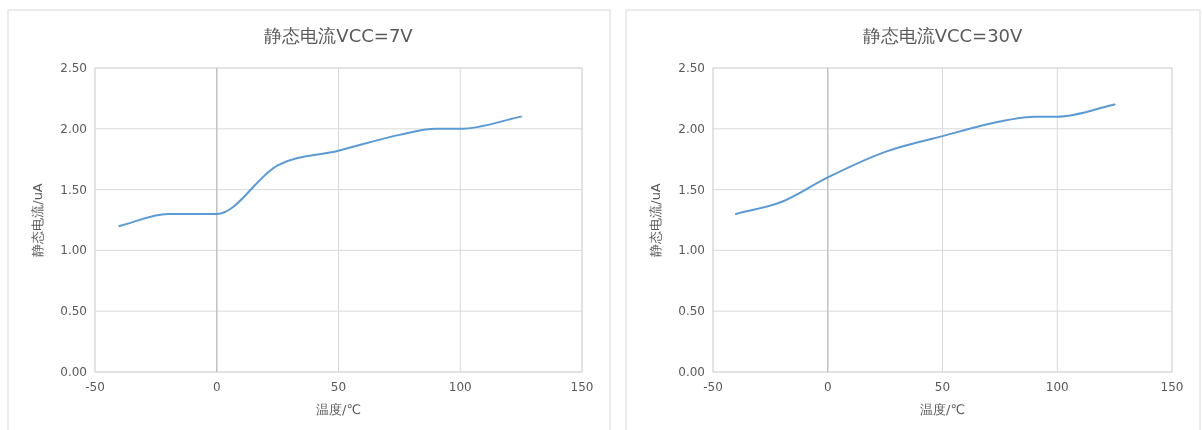  What do you see at coordinates (943, 35) in the screenshot?
I see `chart-title: 静态电流VCC=30V` at bounding box center [943, 35].